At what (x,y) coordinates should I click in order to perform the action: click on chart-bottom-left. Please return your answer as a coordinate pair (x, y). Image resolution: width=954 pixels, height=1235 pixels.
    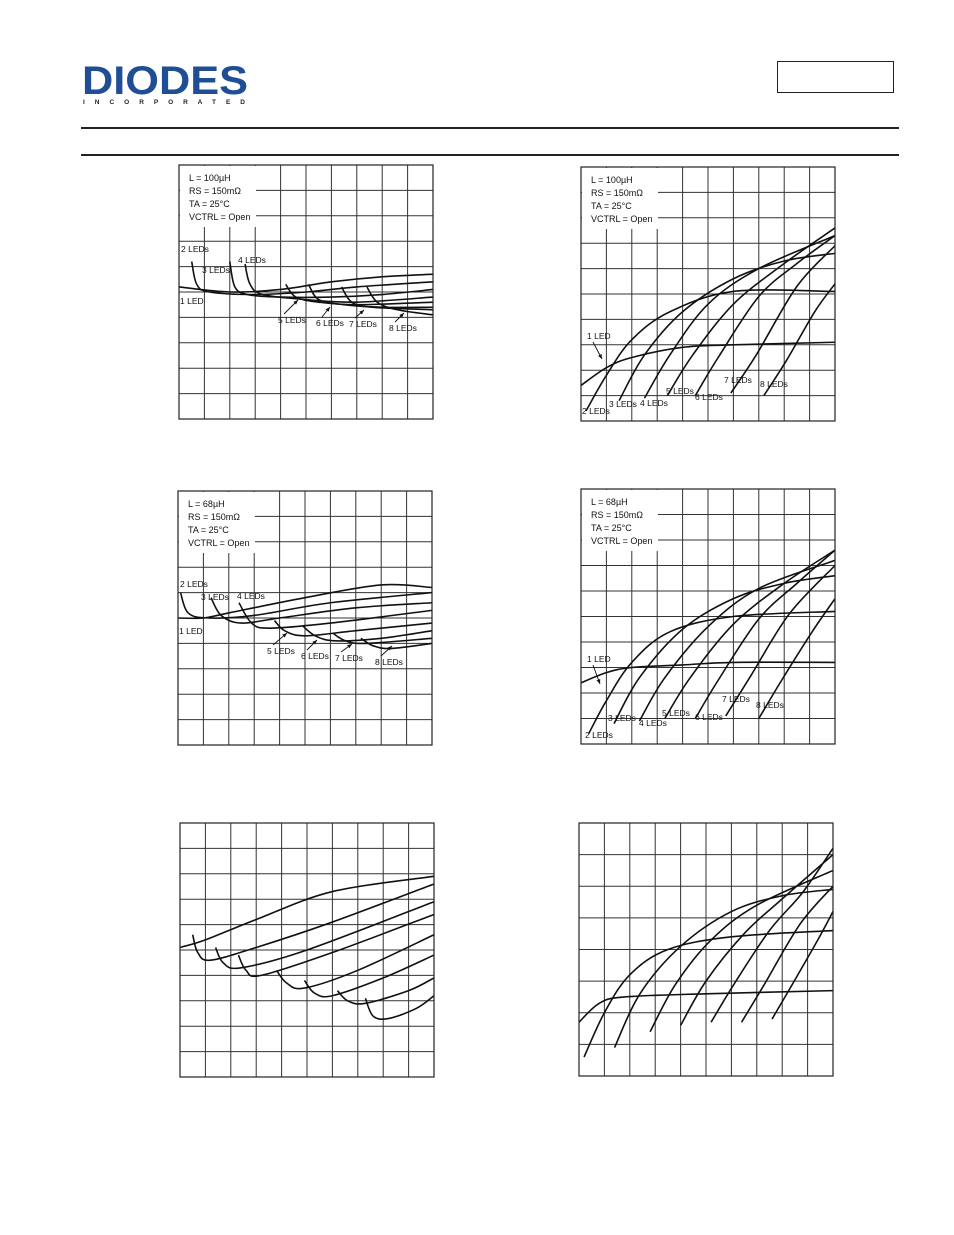
    Looking at the image, I should click on (307, 950).